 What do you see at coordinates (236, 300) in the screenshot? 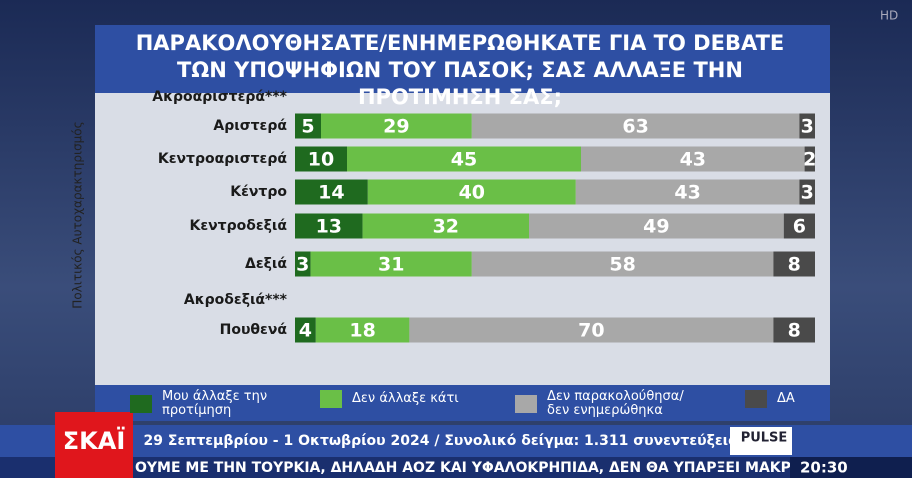
I see `category-label: Ακροδεξιά***` at bounding box center [236, 300].